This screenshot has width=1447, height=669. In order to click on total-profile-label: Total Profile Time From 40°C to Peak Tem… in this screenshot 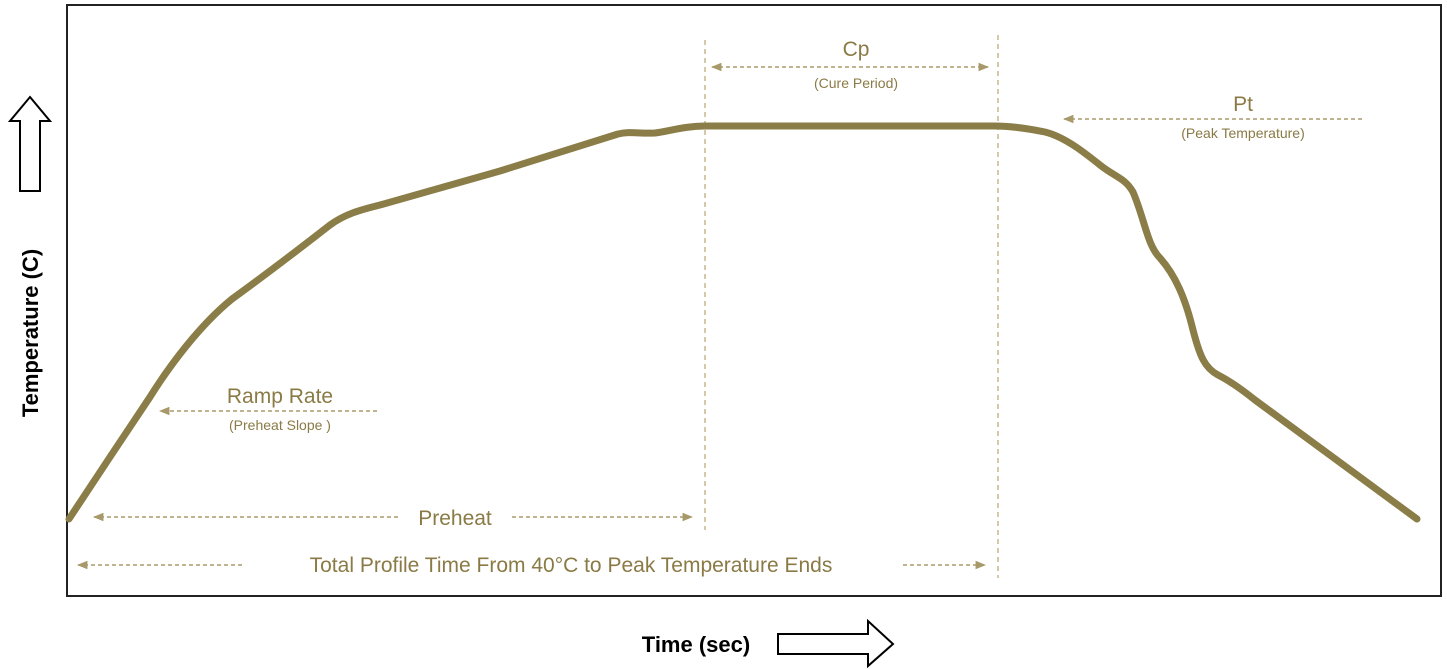, I will do `click(571, 565)`.